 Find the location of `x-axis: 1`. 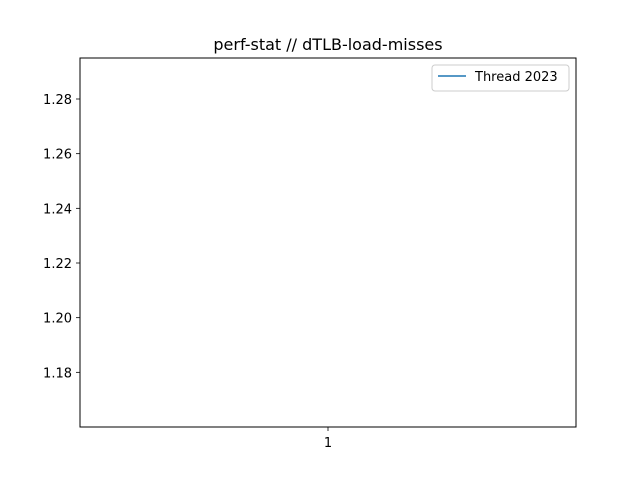

x-axis: 1 is located at coordinates (328, 439).